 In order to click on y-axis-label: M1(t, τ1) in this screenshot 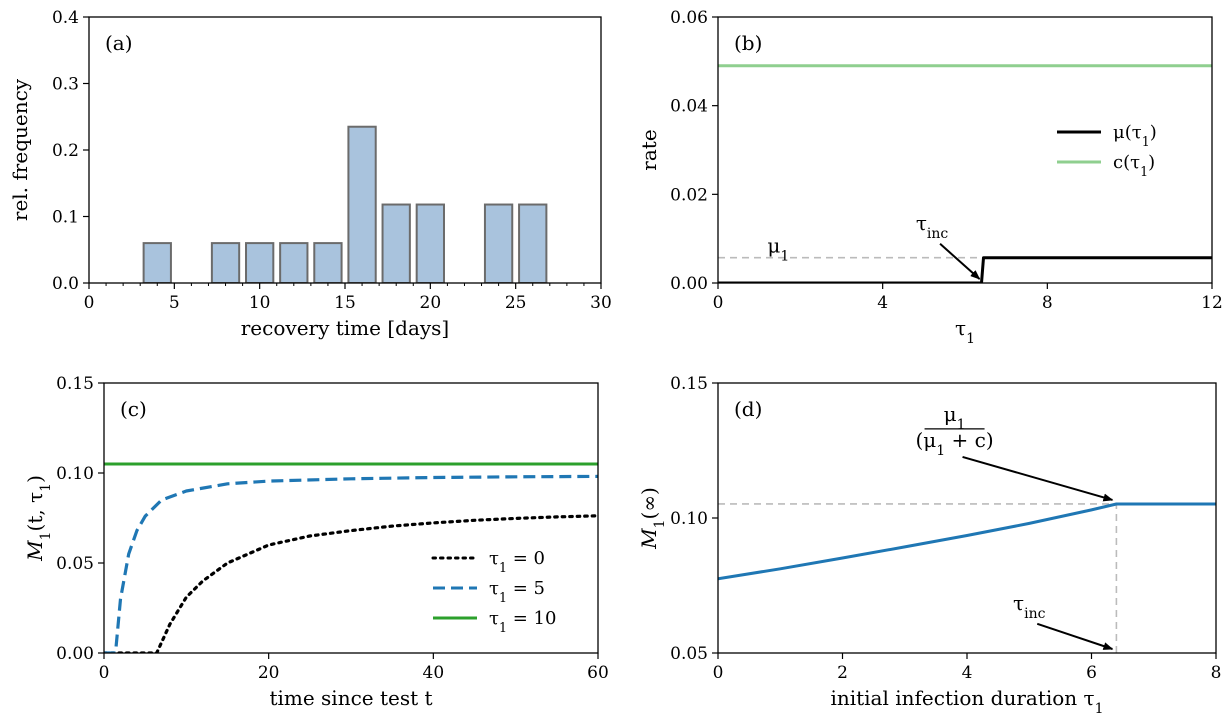, I will do `click(38, 518)`.